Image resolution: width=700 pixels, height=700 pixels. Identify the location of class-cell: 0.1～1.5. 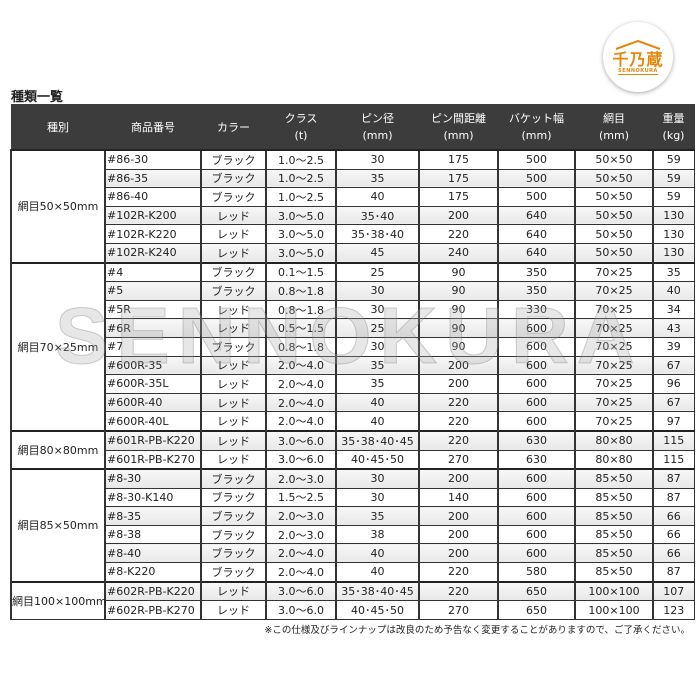
(301, 272).